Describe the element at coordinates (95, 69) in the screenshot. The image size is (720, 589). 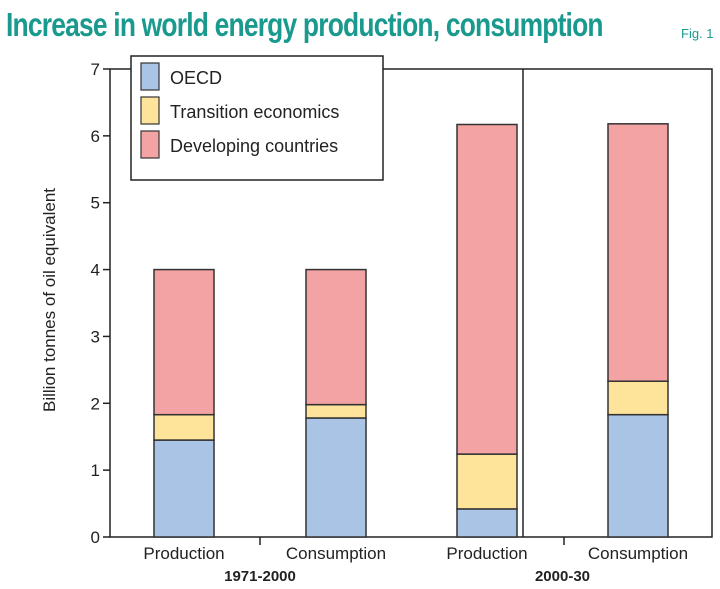
I see `y-tick-label: 7` at that location.